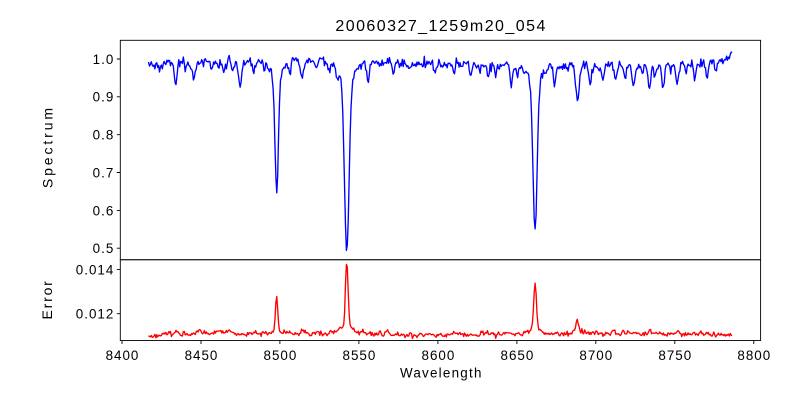 The width and height of the screenshot is (800, 400). I want to click on svg-text: 0.8, so click(104, 135).